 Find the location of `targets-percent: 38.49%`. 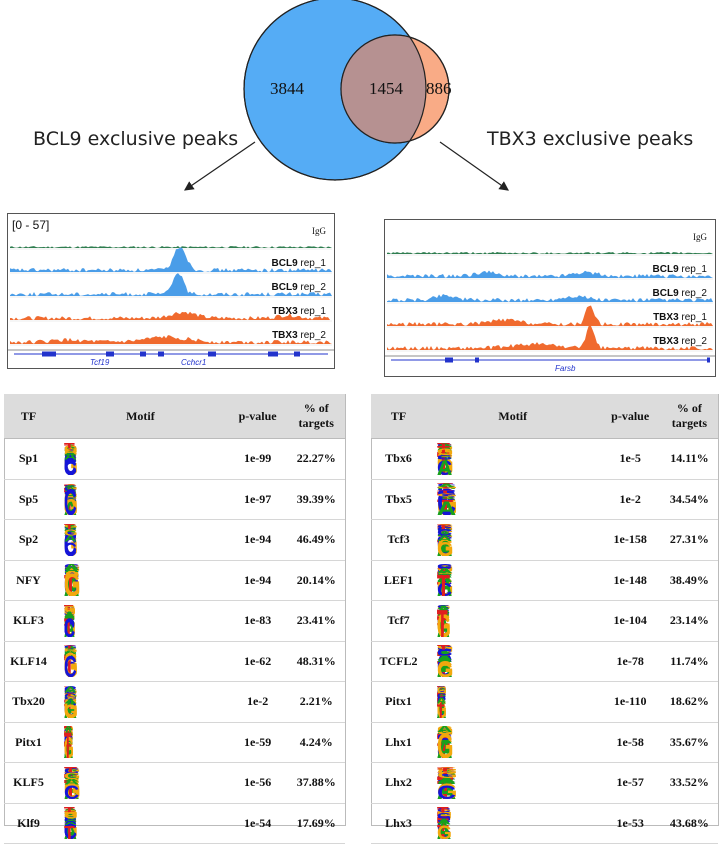

targets-percent: 38.49% is located at coordinates (689, 580).